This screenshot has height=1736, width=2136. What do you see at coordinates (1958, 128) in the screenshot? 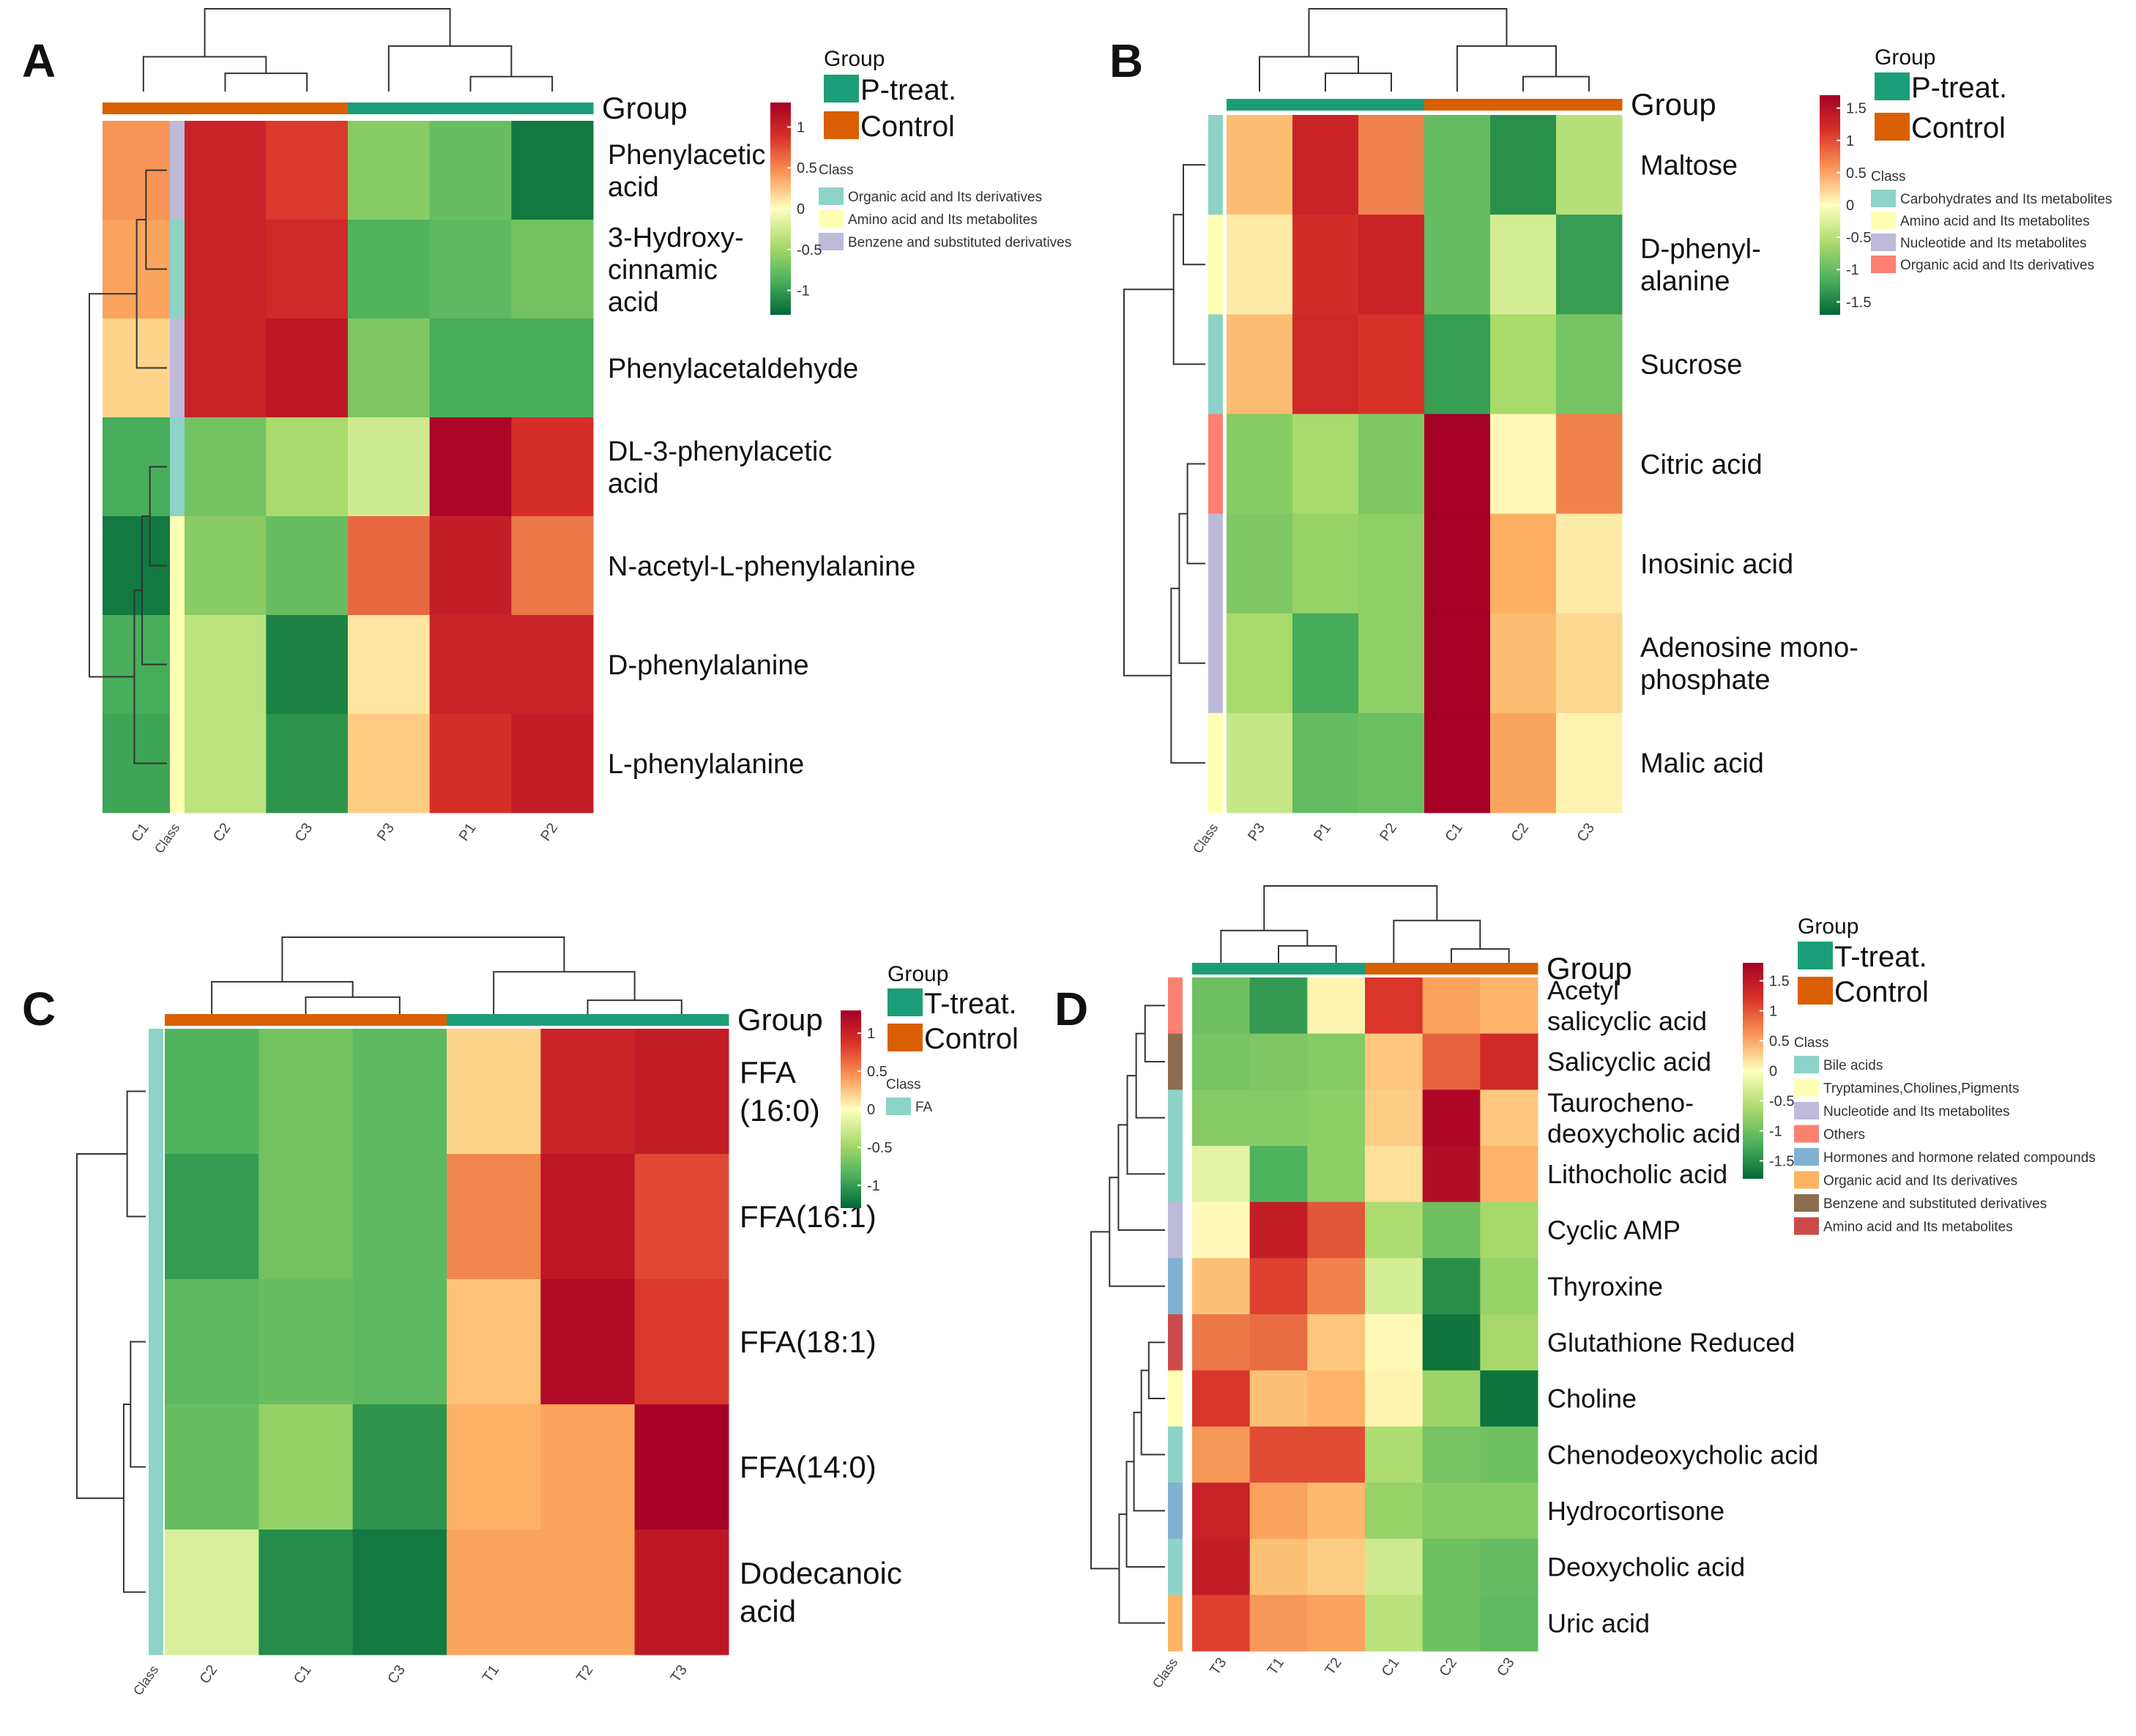
I see `legend-group-entry: Control` at bounding box center [1958, 128].